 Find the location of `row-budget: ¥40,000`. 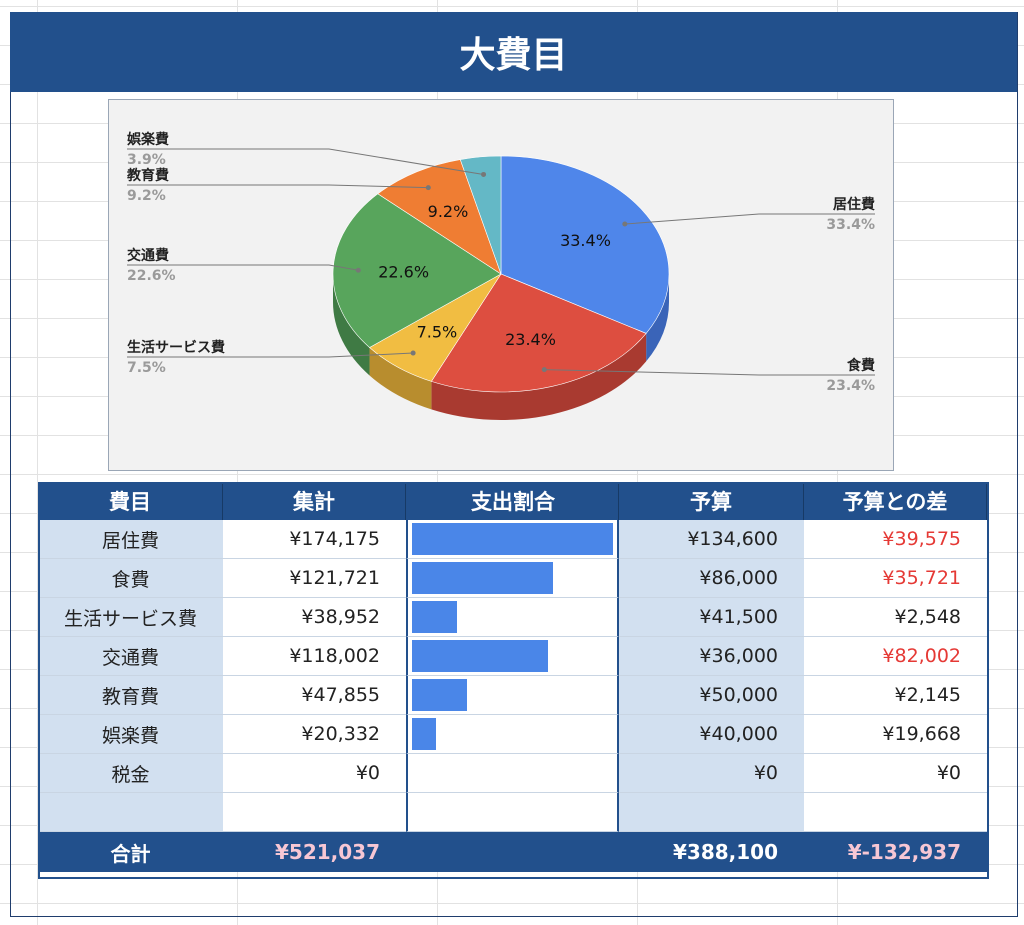

row-budget: ¥40,000 is located at coordinates (711, 734).